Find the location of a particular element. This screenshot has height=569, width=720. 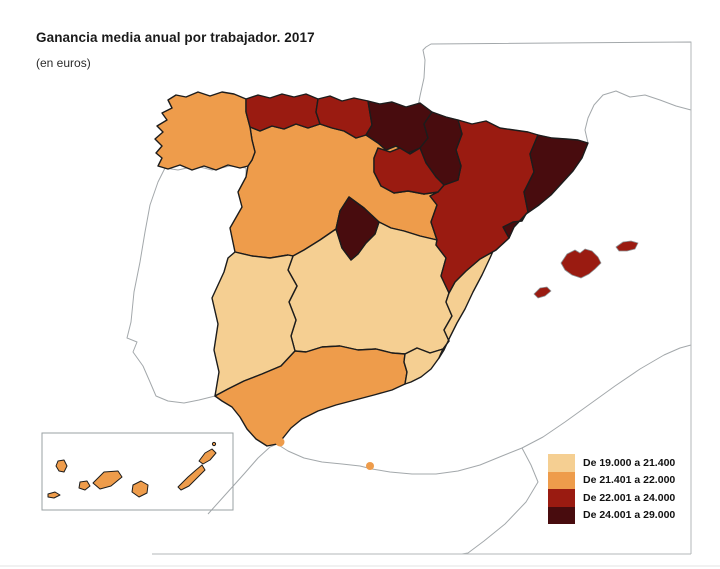

region-la-rioja is located at coordinates (409, 171).